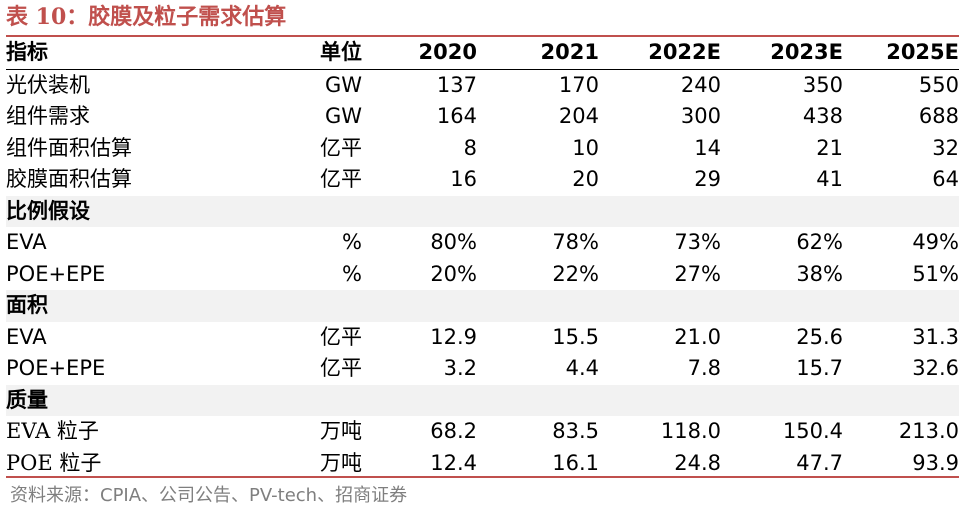 The height and width of the screenshot is (515, 965). I want to click on section-row: 比例假设, so click(482, 211).